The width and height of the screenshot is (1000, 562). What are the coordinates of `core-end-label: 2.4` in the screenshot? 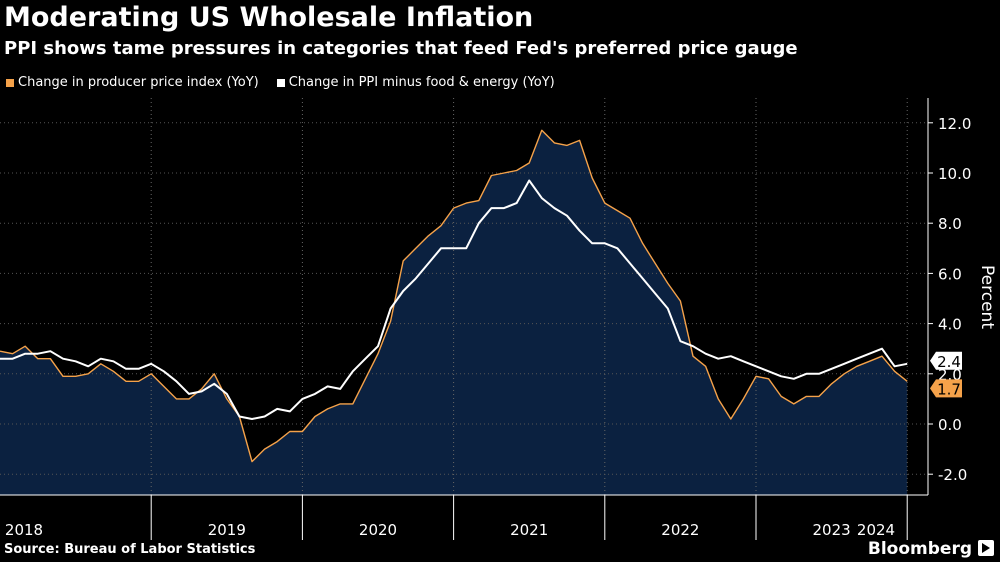 It's located at (949, 362).